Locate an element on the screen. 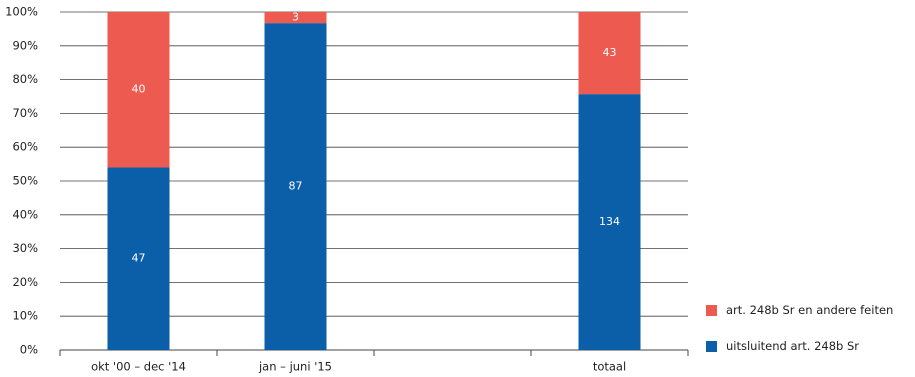 The height and width of the screenshot is (377, 915). y-tick-label: 10% is located at coordinates (25, 316).